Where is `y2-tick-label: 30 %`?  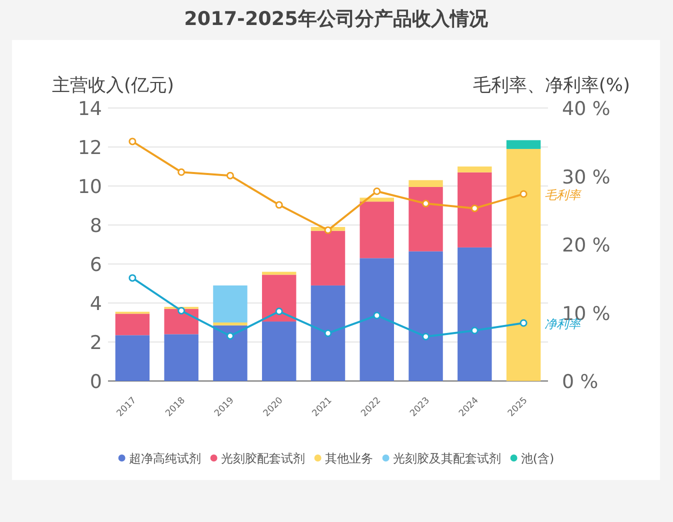 y2-tick-label: 30 % is located at coordinates (586, 177).